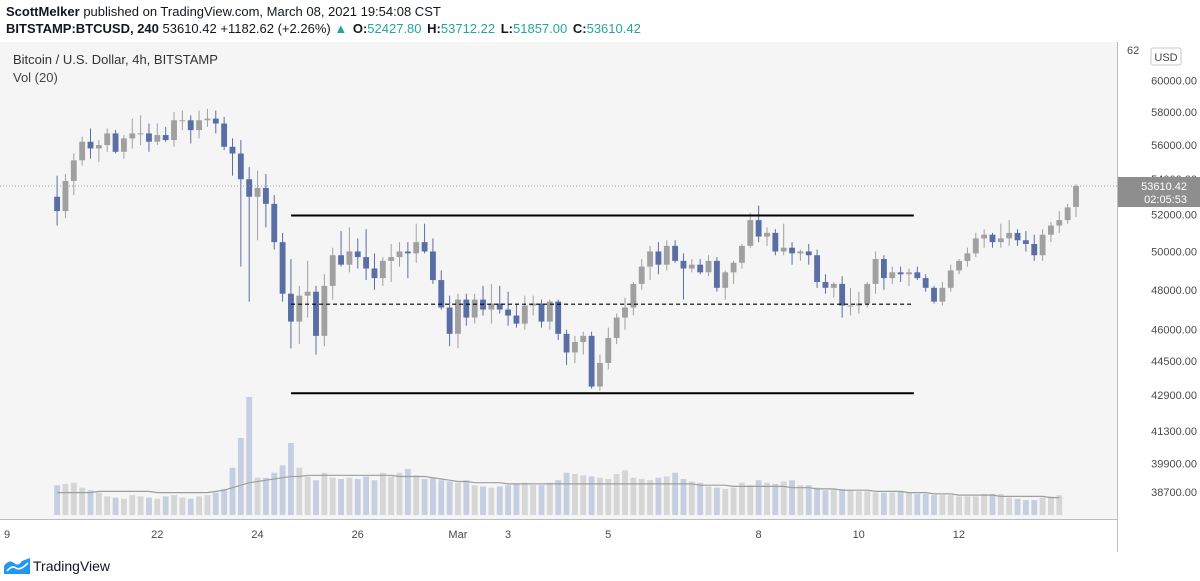 The width and height of the screenshot is (1200, 581). What do you see at coordinates (82, 28) in the screenshot?
I see `symbol-name: BITSTAMP:BTCUSD, 240` at bounding box center [82, 28].